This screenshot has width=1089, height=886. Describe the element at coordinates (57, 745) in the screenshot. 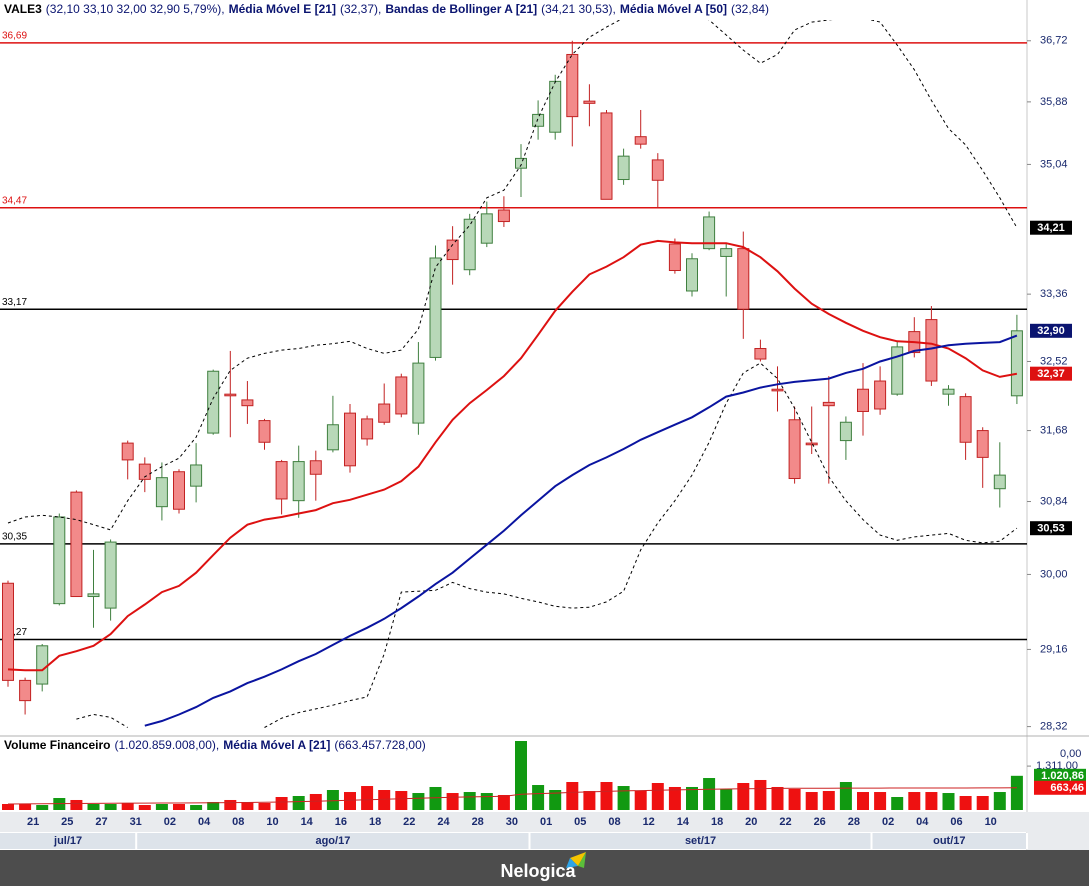

I see `header-name: Volume Financeiro` at that location.